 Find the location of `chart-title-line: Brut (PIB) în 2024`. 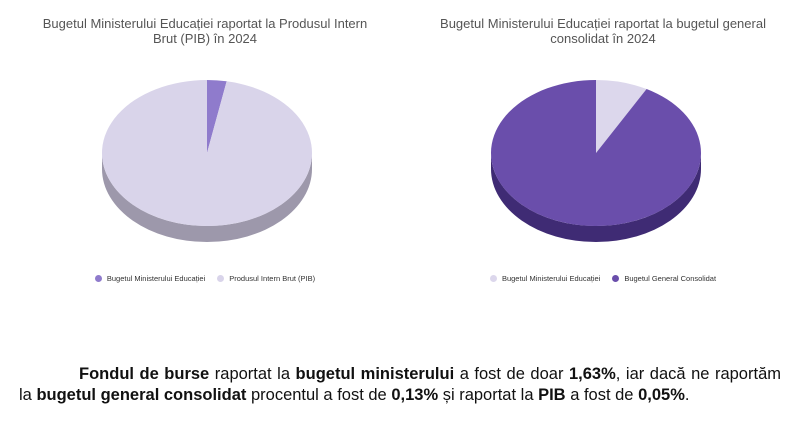

chart-title-line: Brut (PIB) în 2024 is located at coordinates (205, 38).